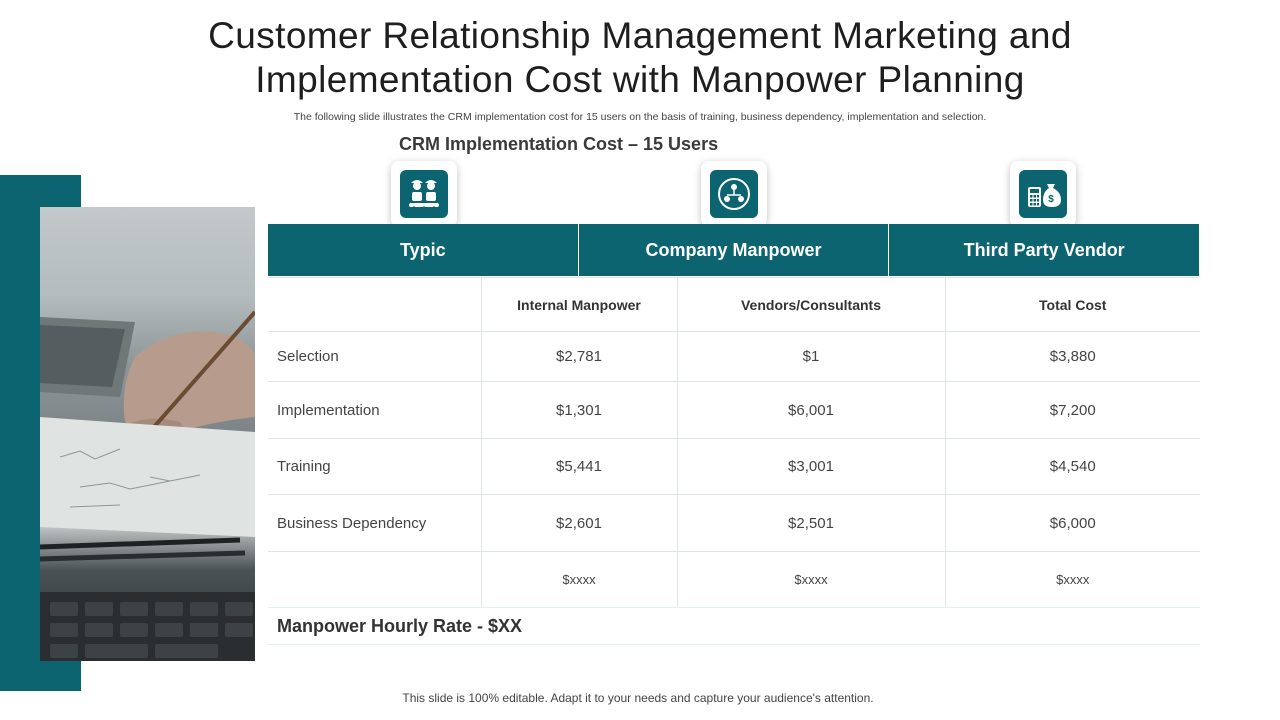  Describe the element at coordinates (375, 466) in the screenshot. I see `row-label: Training` at that location.